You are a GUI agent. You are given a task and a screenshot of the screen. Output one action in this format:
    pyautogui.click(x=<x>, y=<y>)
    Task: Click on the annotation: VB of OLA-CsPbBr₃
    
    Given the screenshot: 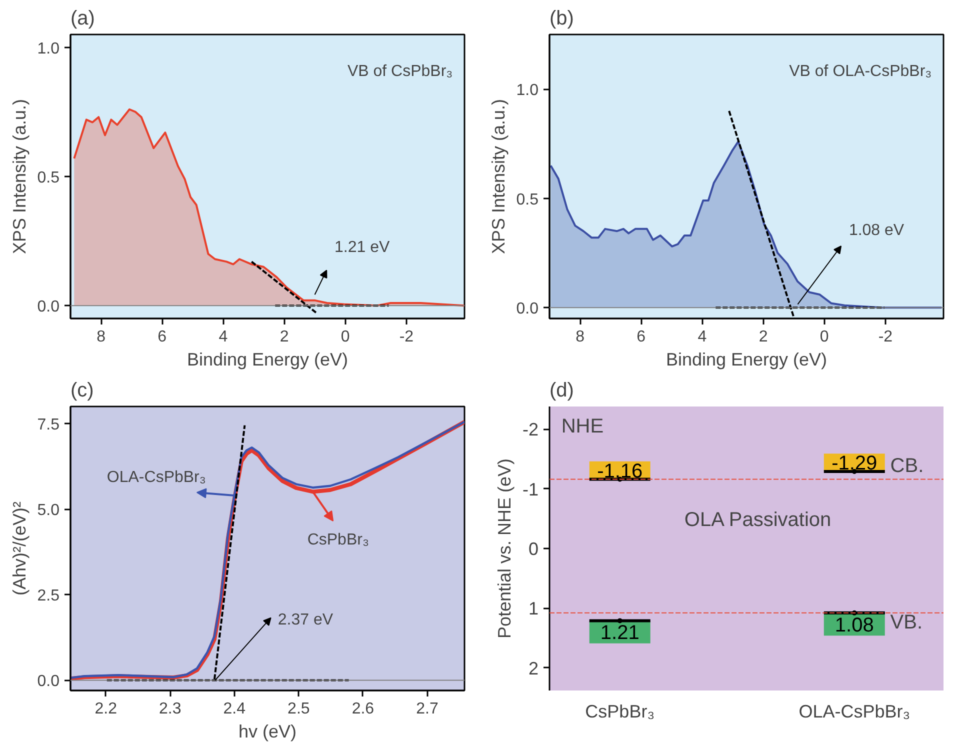 What is the action you would take?
    pyautogui.click(x=860, y=71)
    